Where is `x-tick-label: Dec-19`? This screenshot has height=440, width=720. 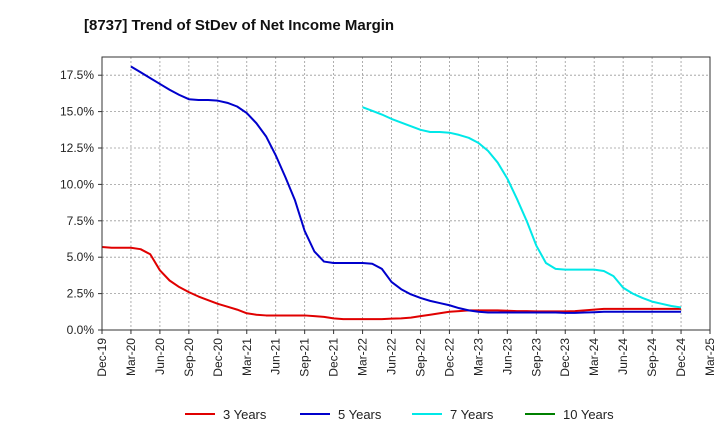
x-tick-label: Dec-19 is located at coordinates (102, 357).